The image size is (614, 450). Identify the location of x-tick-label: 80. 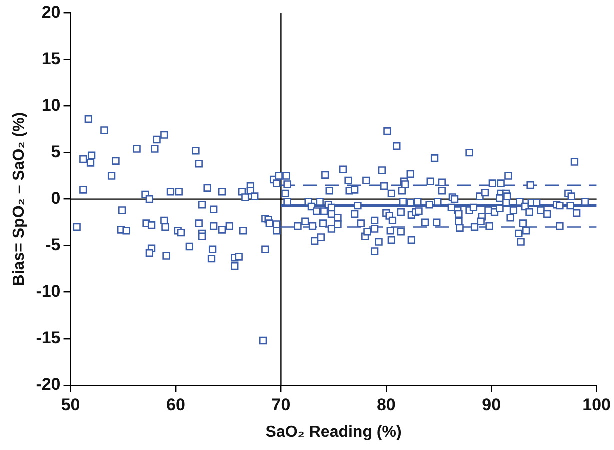
(386, 404).